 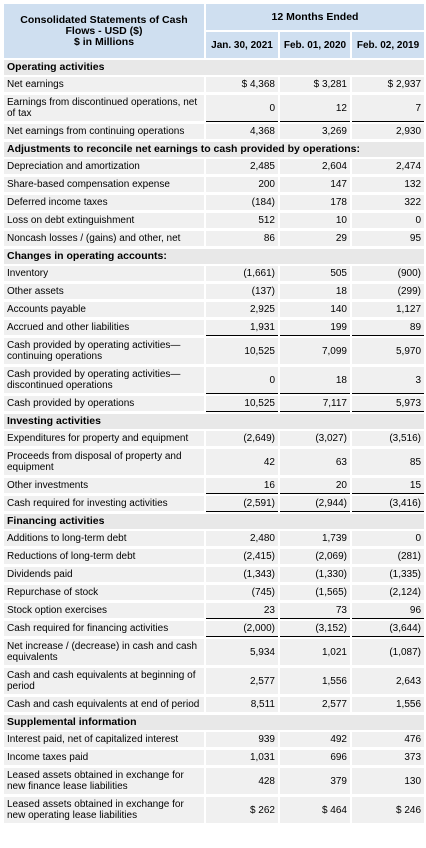 I want to click on cell-value: $ 464, so click(x=315, y=810).